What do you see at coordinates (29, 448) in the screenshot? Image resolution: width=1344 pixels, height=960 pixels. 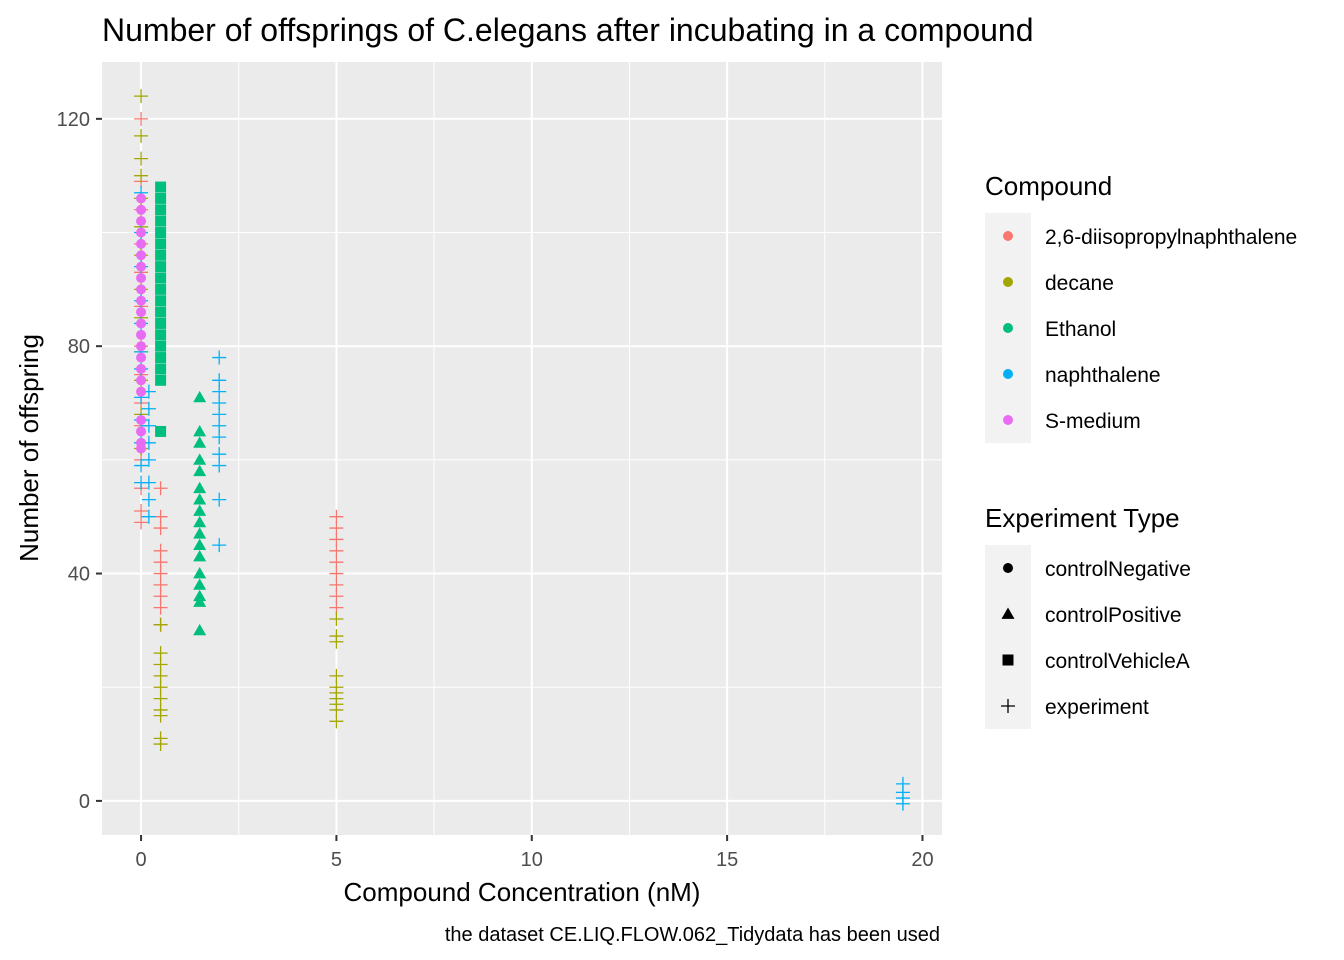 I see `y-axis-title: Number of offspring` at bounding box center [29, 448].